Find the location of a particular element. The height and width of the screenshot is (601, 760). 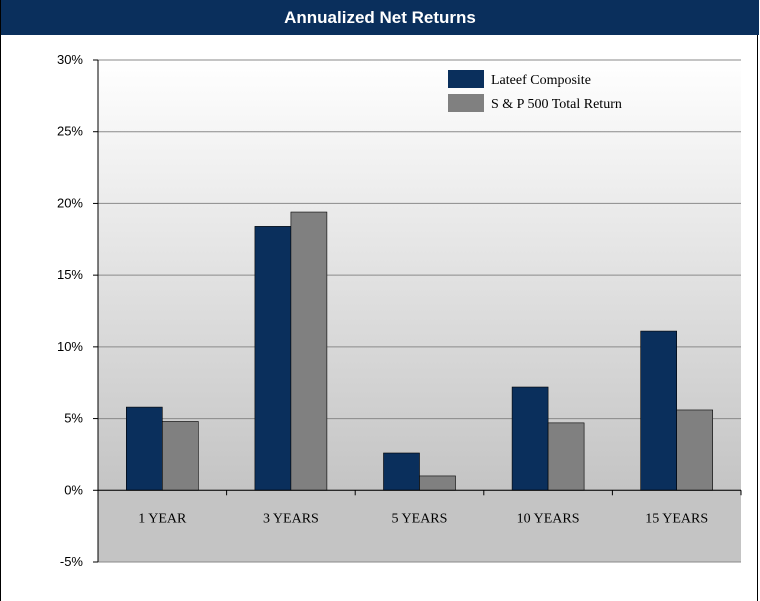

x-tick-label: 15 YEARS is located at coordinates (676, 518).